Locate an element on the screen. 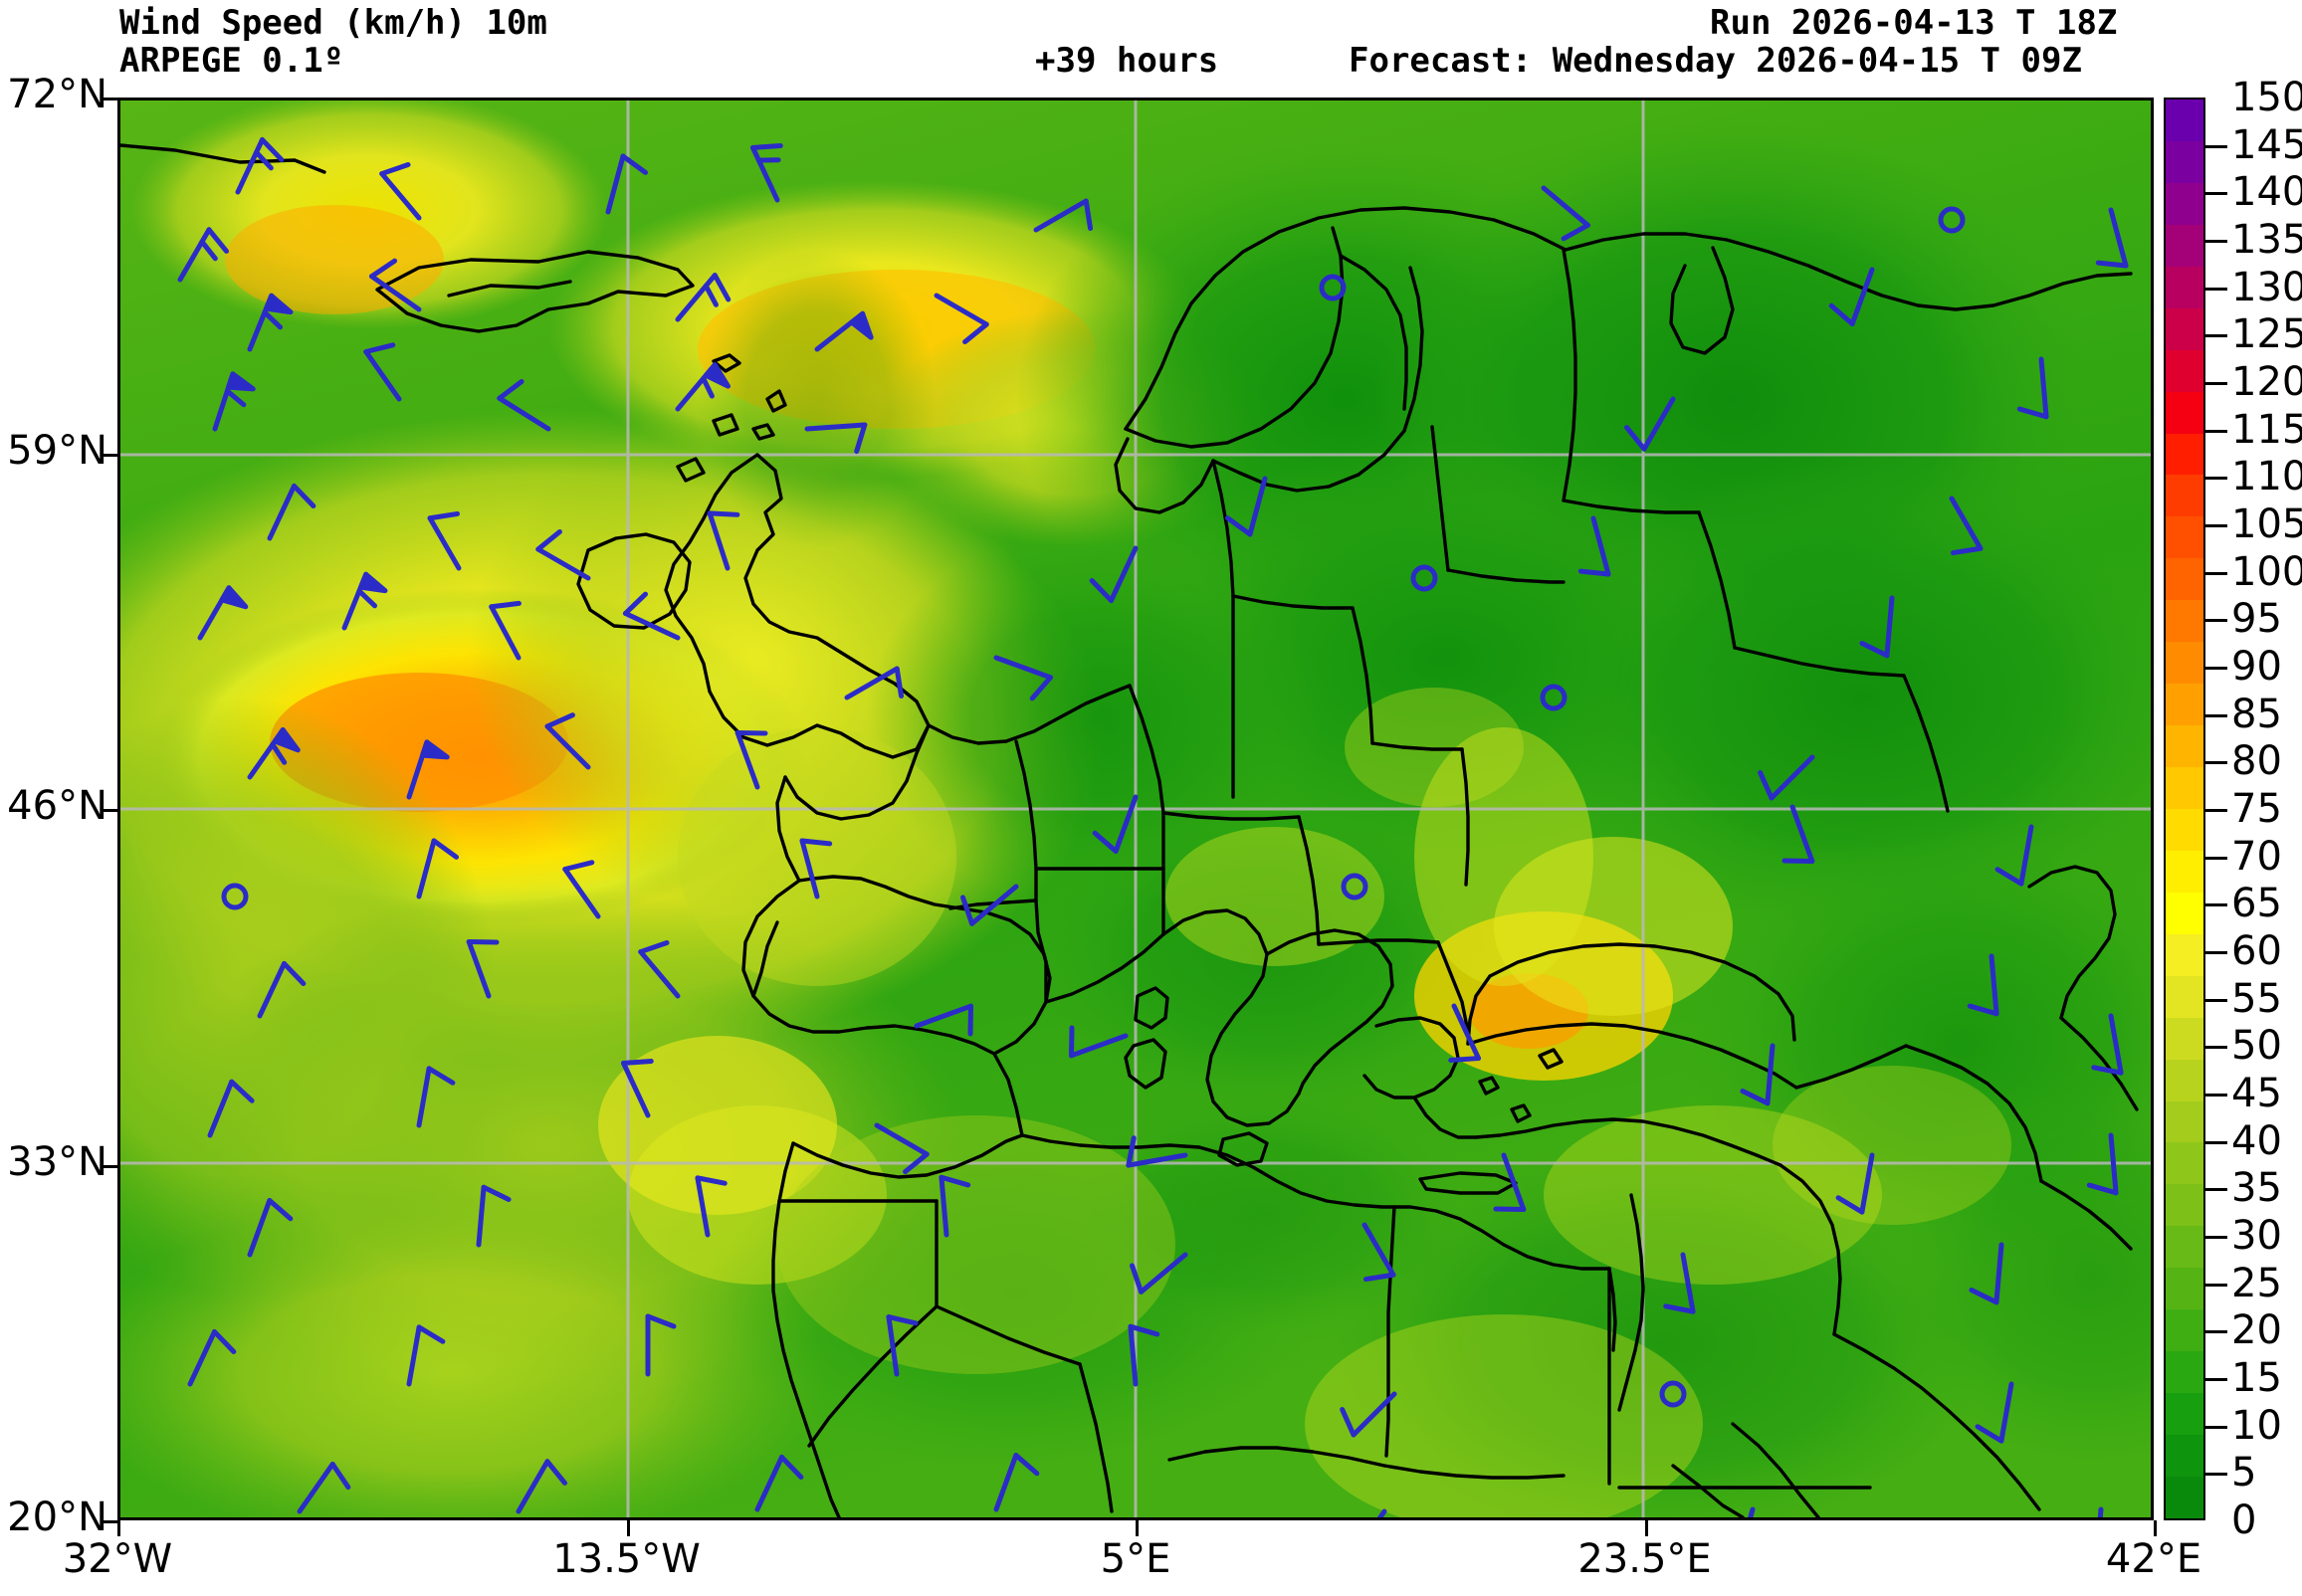 This screenshot has height=1596, width=2302. colorbar-tick-label: 150 is located at coordinates (2266, 97).